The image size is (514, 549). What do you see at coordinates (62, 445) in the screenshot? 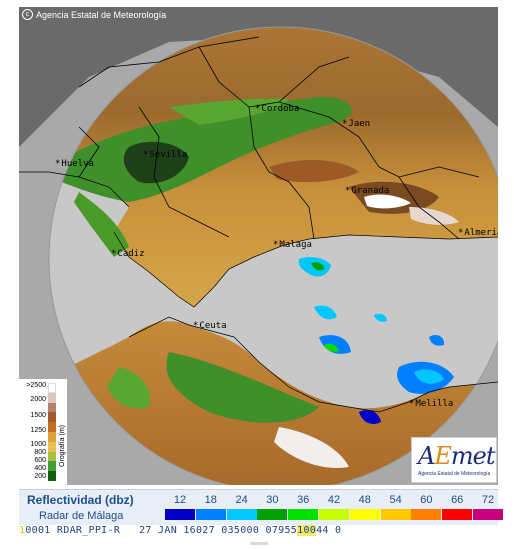
I see `orography-title: Orografía (m)` at bounding box center [62, 445].